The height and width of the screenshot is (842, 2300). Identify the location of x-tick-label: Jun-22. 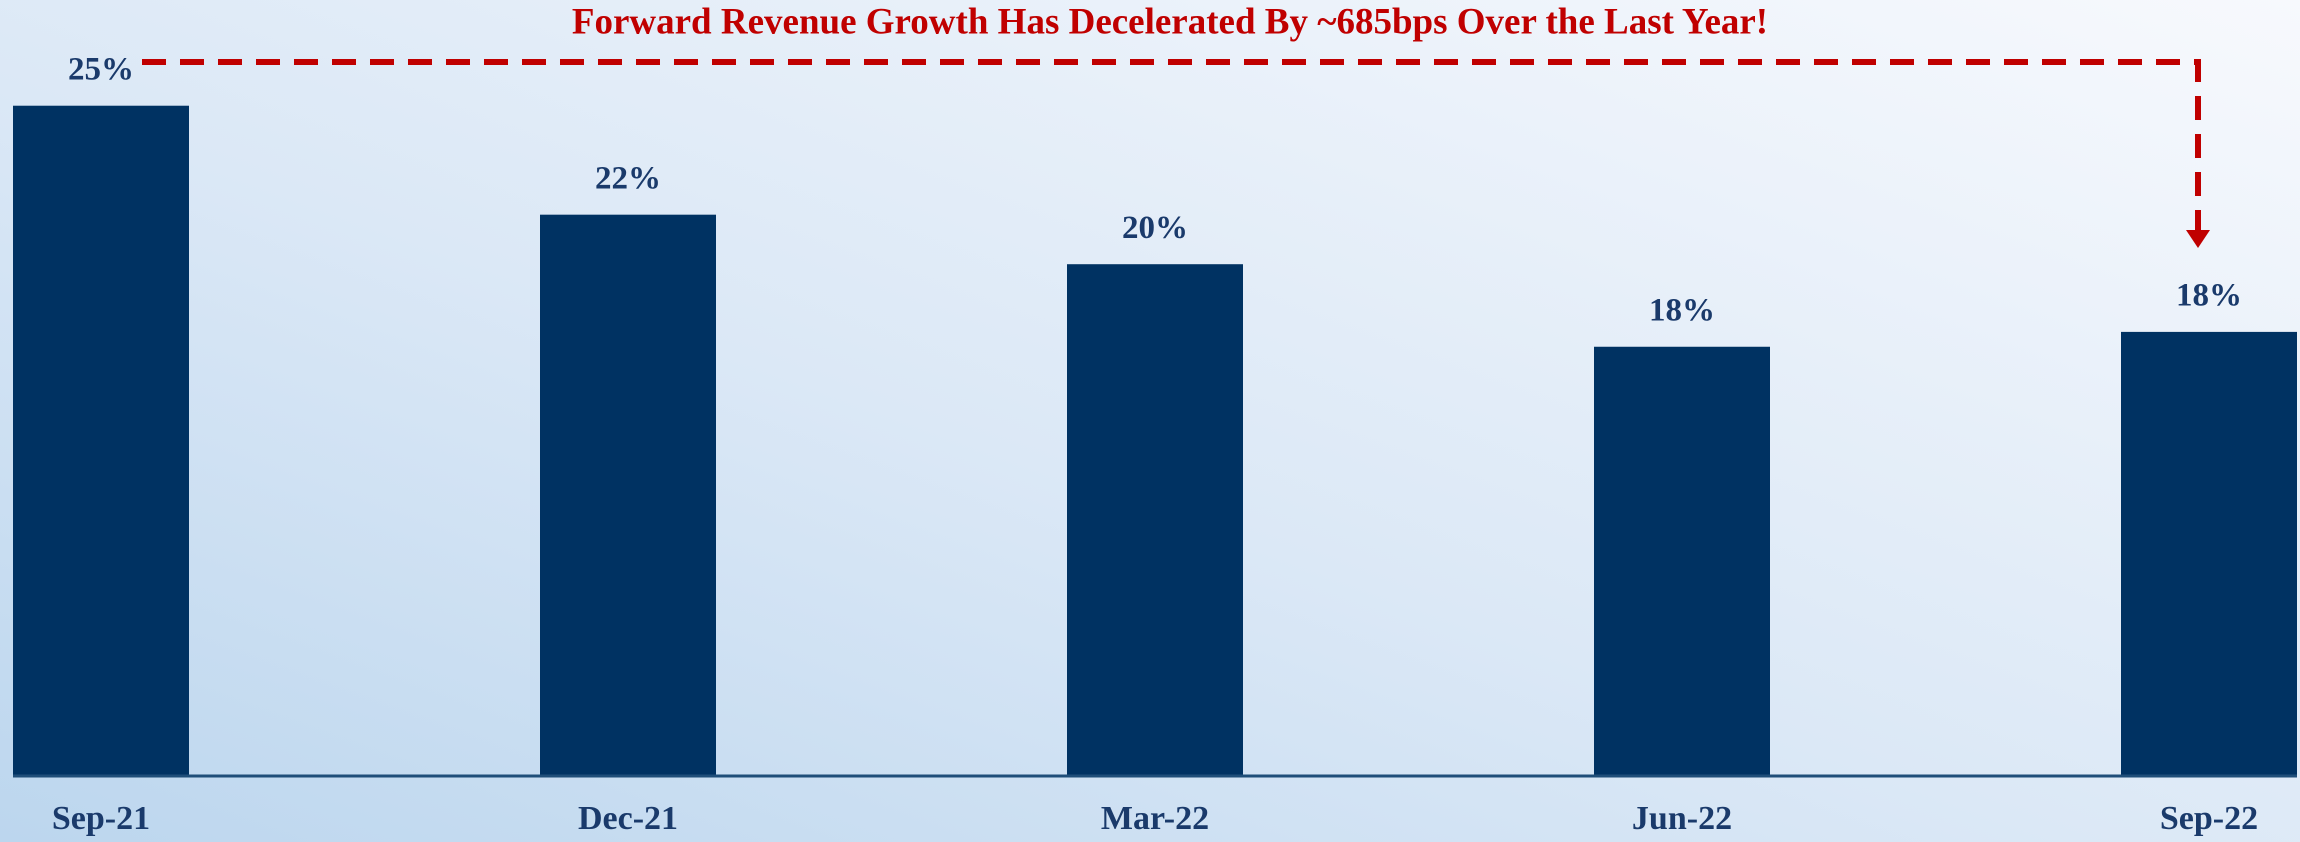
(1682, 818).